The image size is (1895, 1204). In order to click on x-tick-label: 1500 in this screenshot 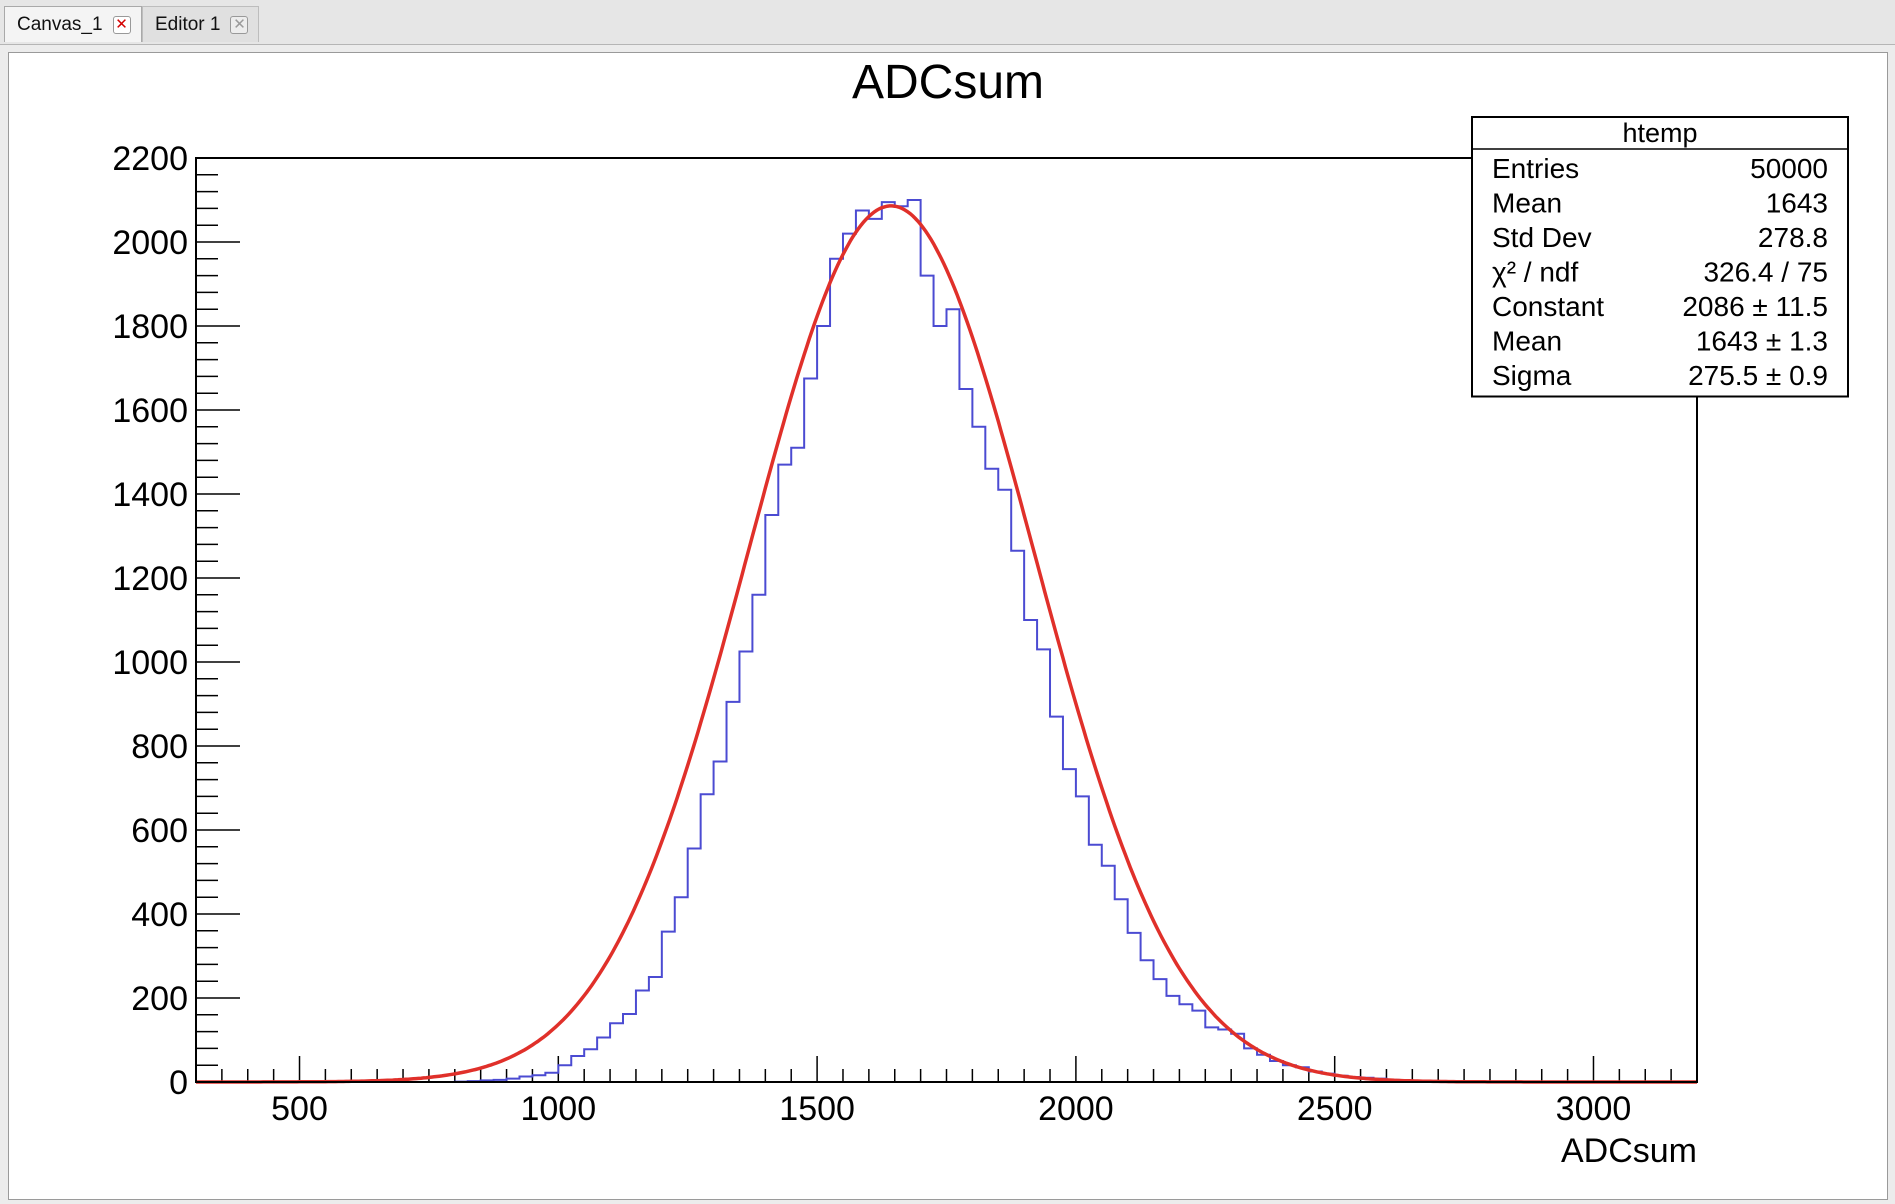, I will do `click(817, 1109)`.